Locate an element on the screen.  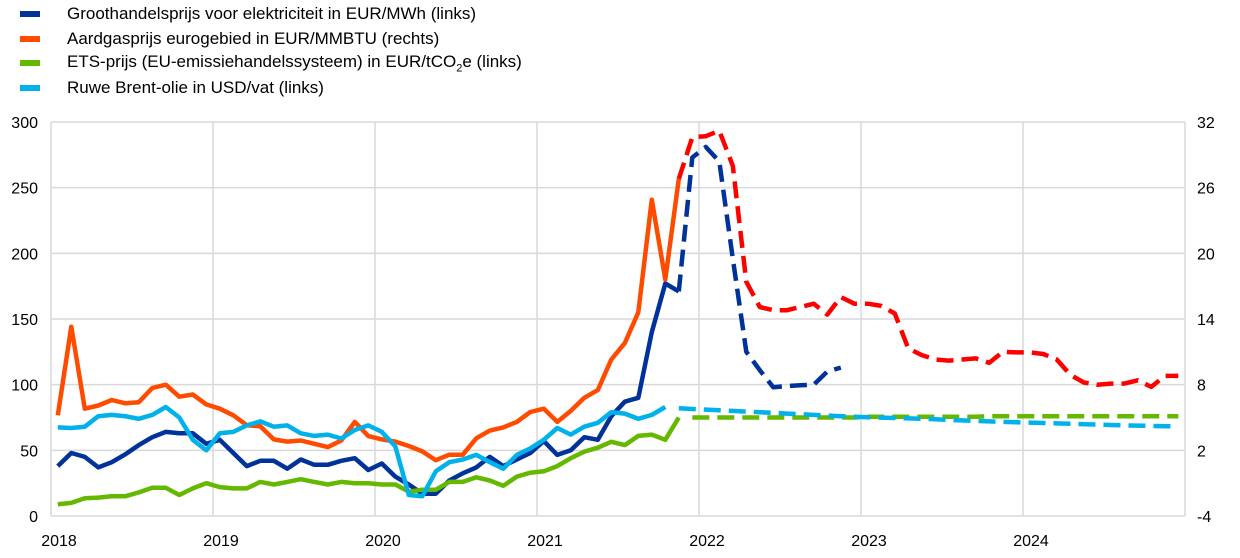
x-tick-label: 2024 is located at coordinates (1031, 541).